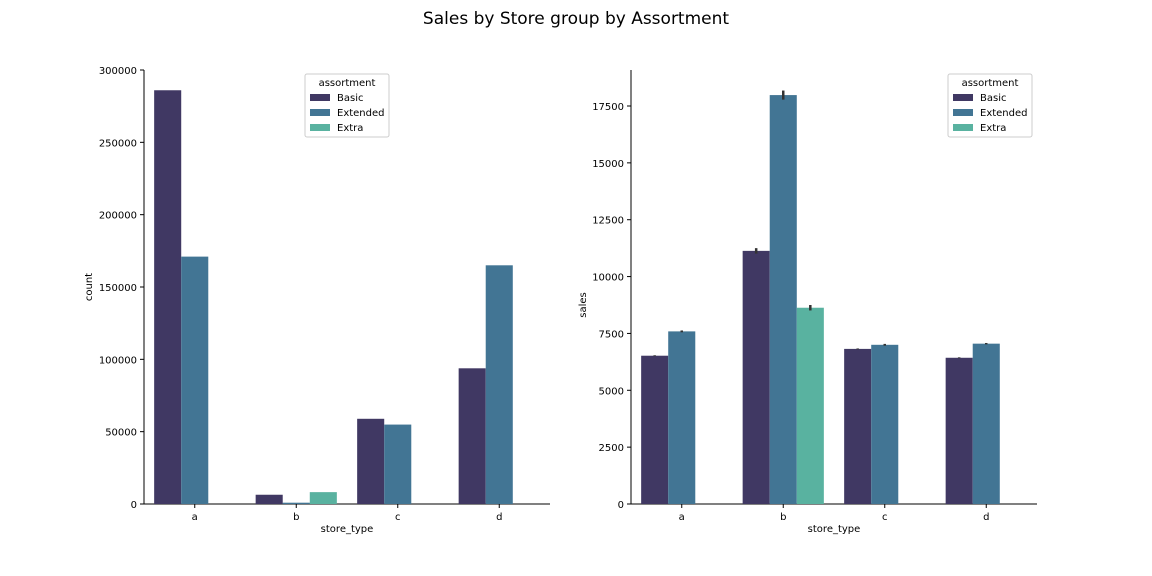  I want to click on y-tick-label: 100000, so click(118, 360).